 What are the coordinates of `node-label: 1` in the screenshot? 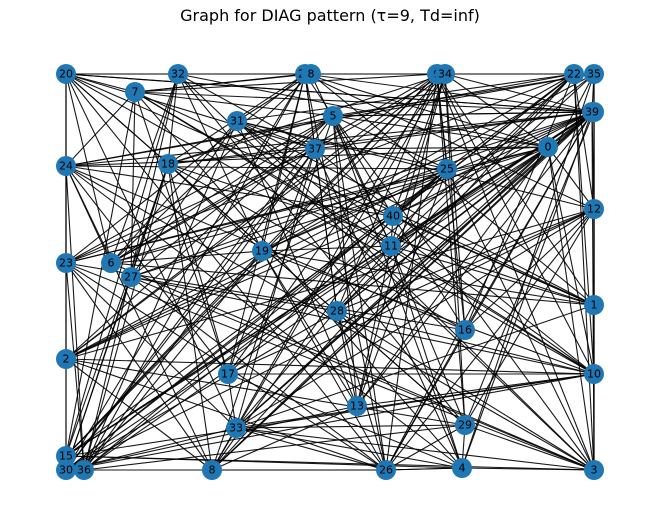 It's located at (594, 305).